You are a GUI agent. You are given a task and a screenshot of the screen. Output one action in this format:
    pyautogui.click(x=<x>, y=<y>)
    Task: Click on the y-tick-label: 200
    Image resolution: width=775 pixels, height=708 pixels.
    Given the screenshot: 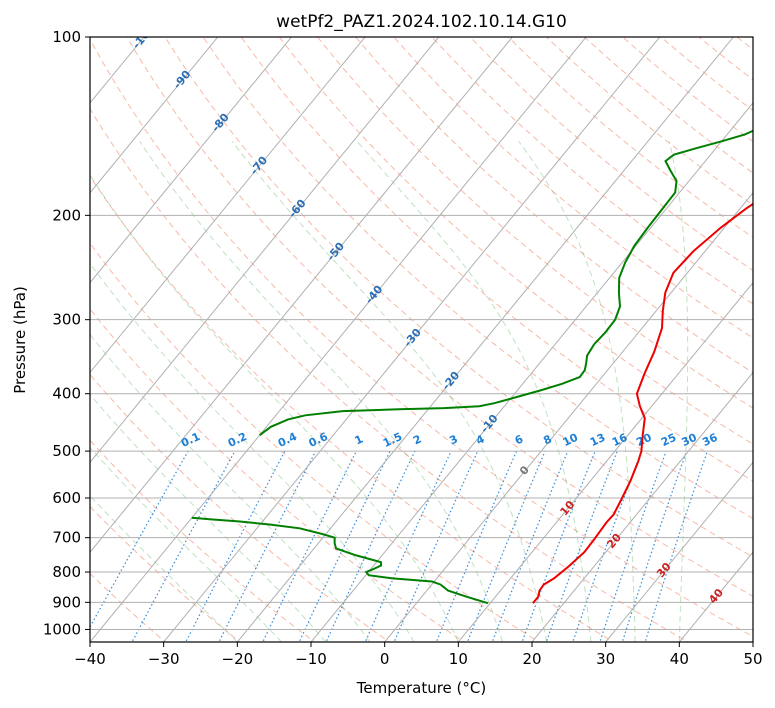 What is the action you would take?
    pyautogui.click(x=66, y=215)
    